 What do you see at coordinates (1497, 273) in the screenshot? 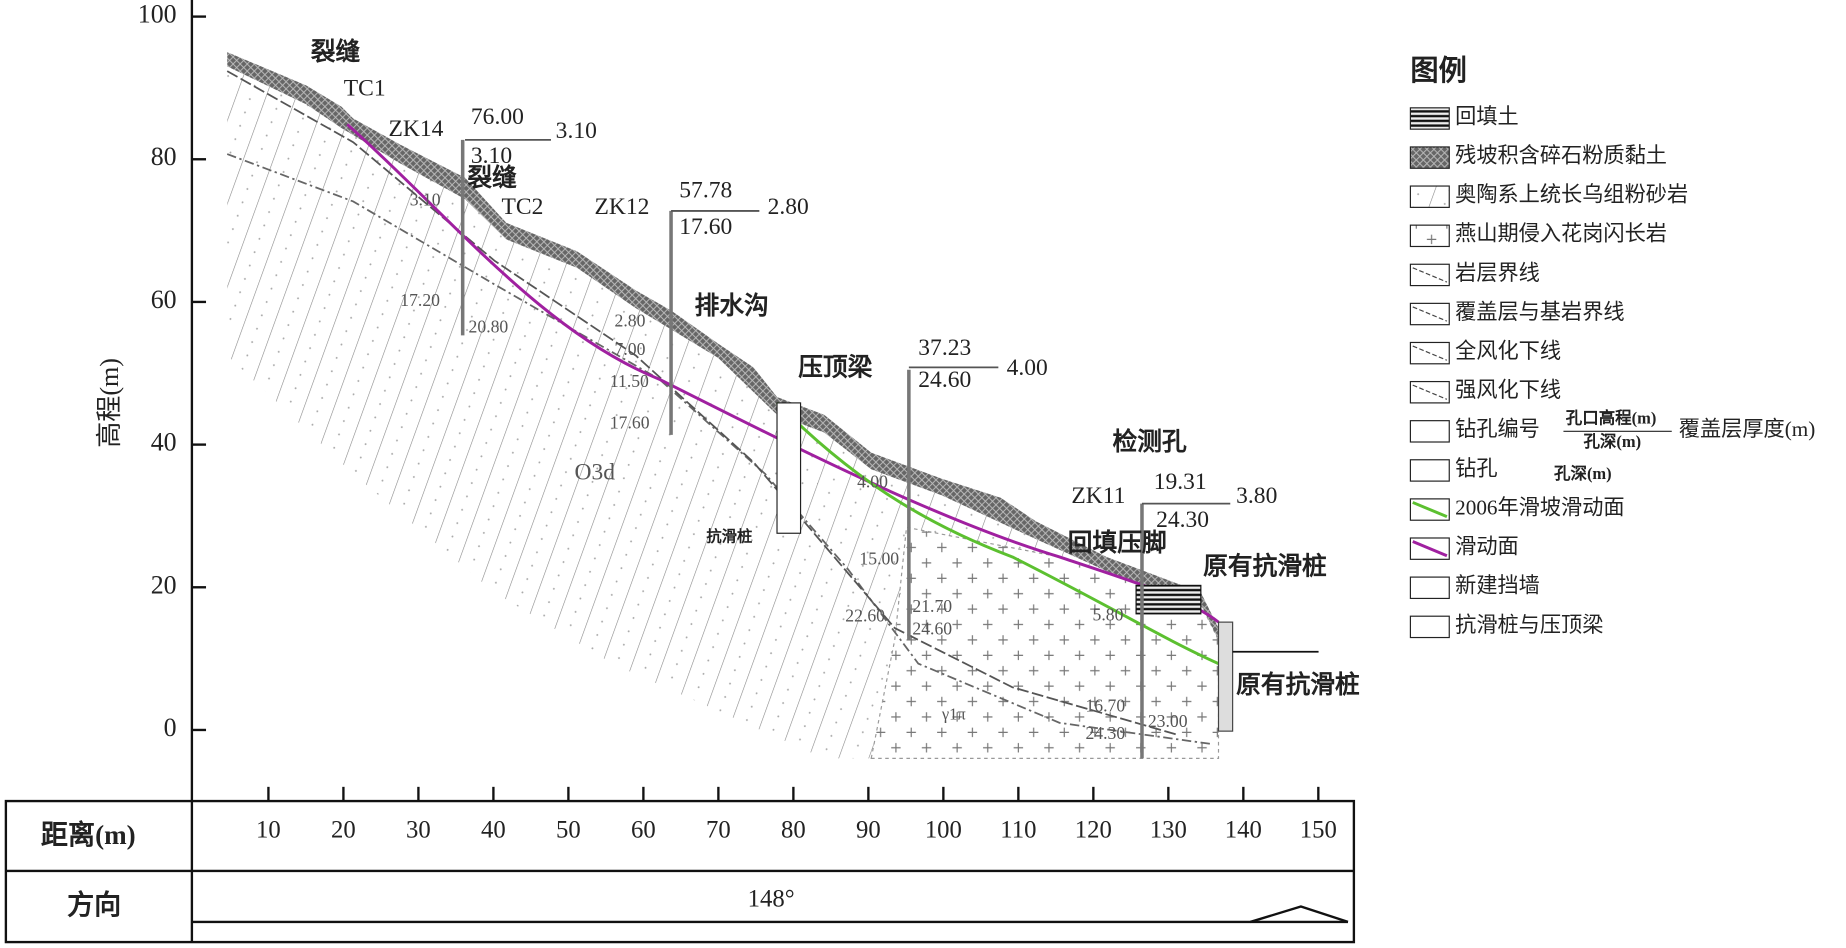
I see `legend-label: 岩层界线` at bounding box center [1497, 273].